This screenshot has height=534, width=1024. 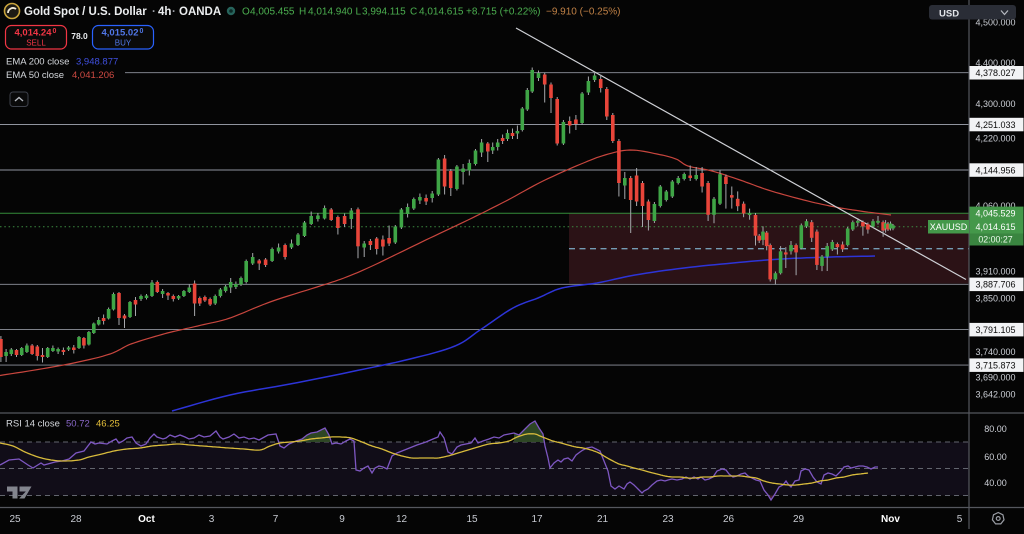 What do you see at coordinates (37, 62) in the screenshot?
I see `svg-text: EMA 200 close` at bounding box center [37, 62].